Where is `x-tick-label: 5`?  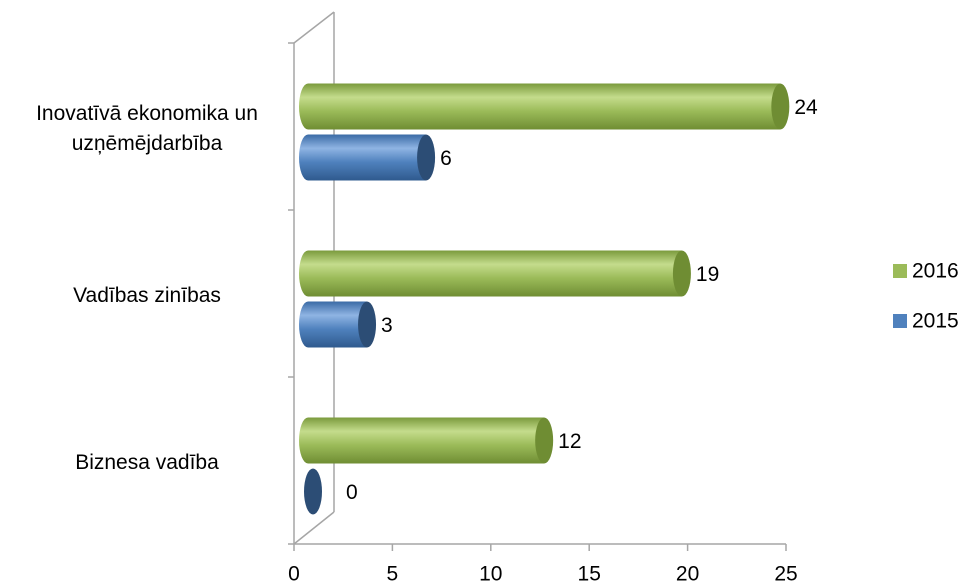
x-tick-label: 5 is located at coordinates (393, 574).